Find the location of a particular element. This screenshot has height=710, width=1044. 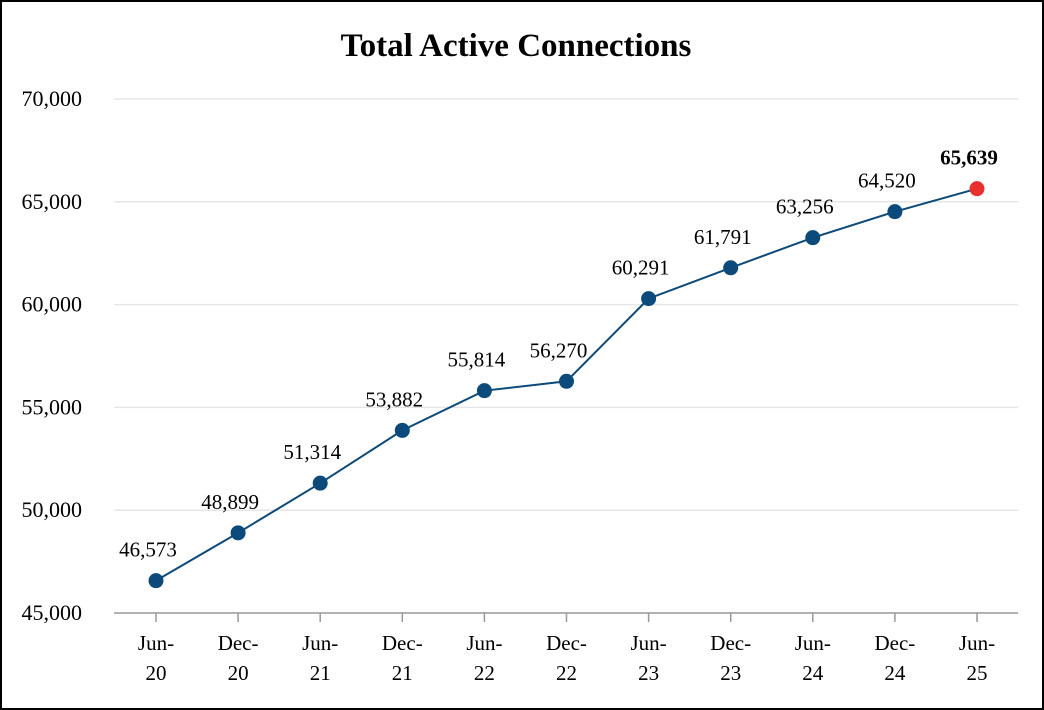

x-tick-label: Jun-20 is located at coordinates (156, 658).